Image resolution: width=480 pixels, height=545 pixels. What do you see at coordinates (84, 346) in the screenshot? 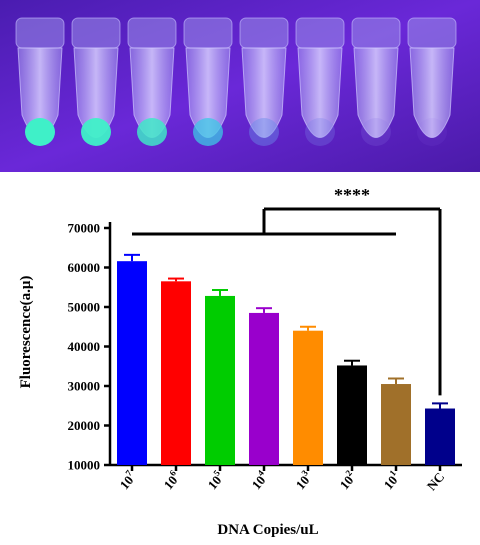
I see `y-tick-label: 40000` at bounding box center [84, 346].